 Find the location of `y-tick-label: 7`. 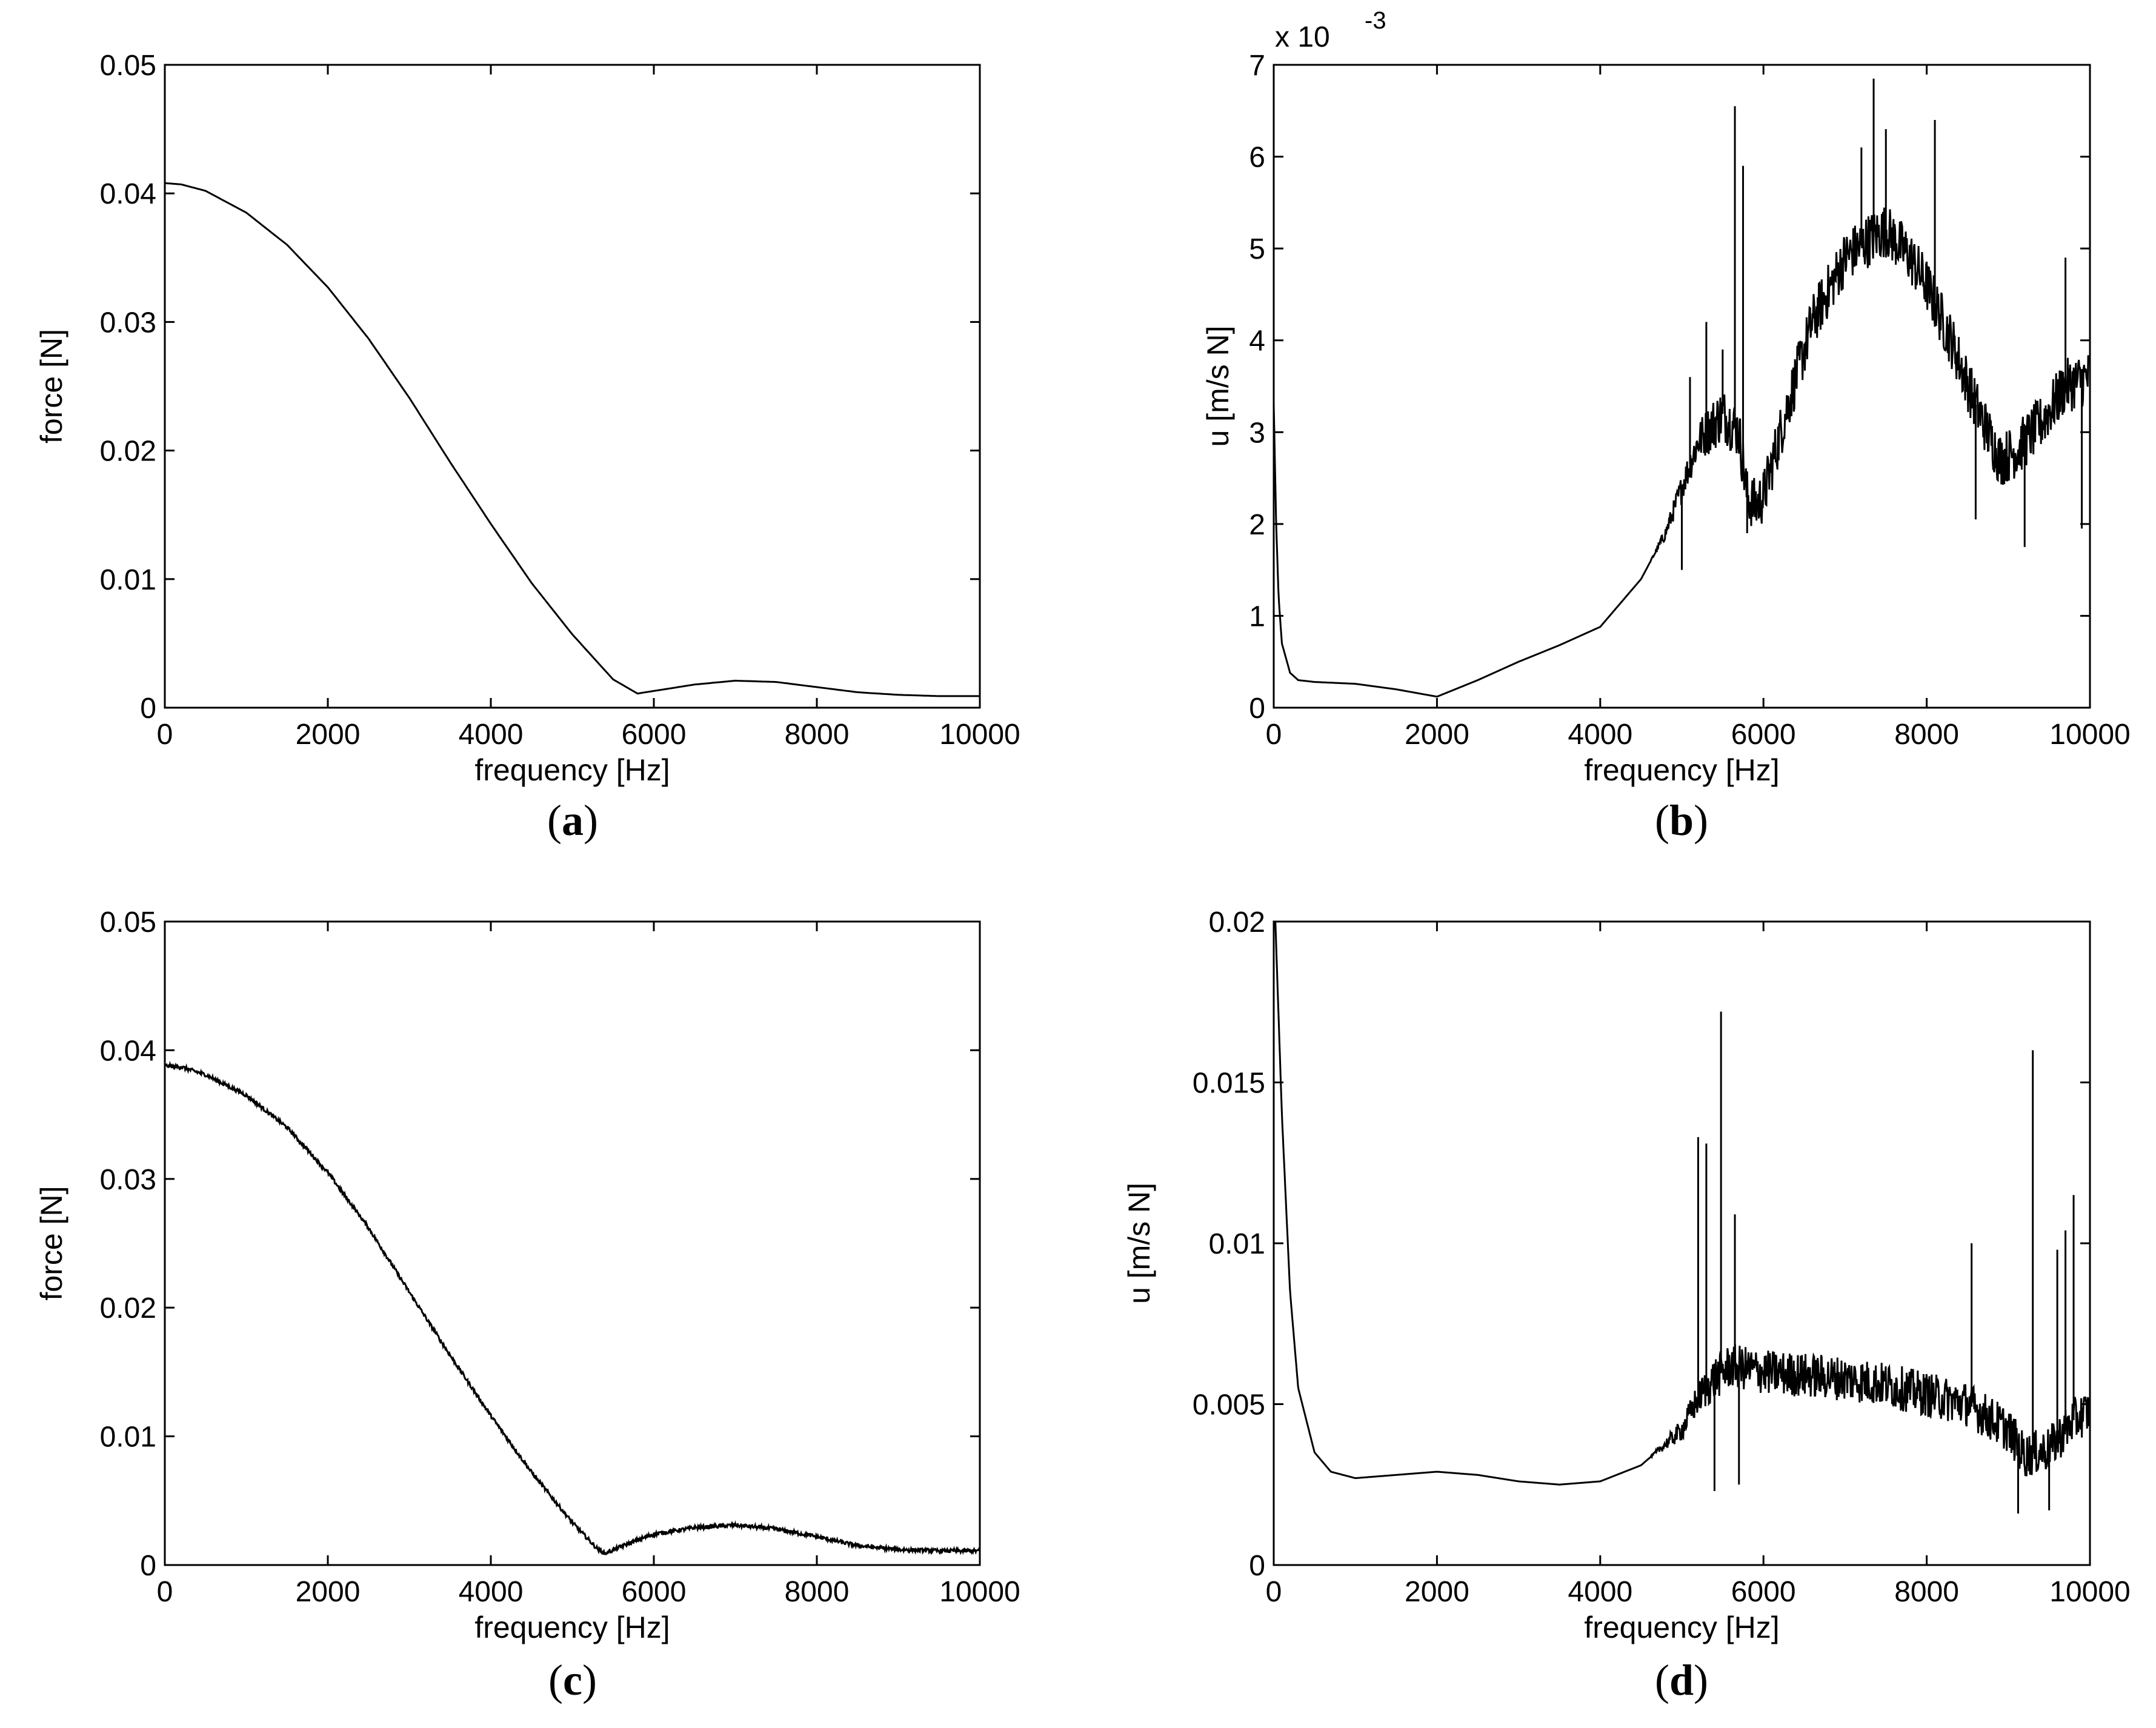

y-tick-label: 7 is located at coordinates (1257, 66).